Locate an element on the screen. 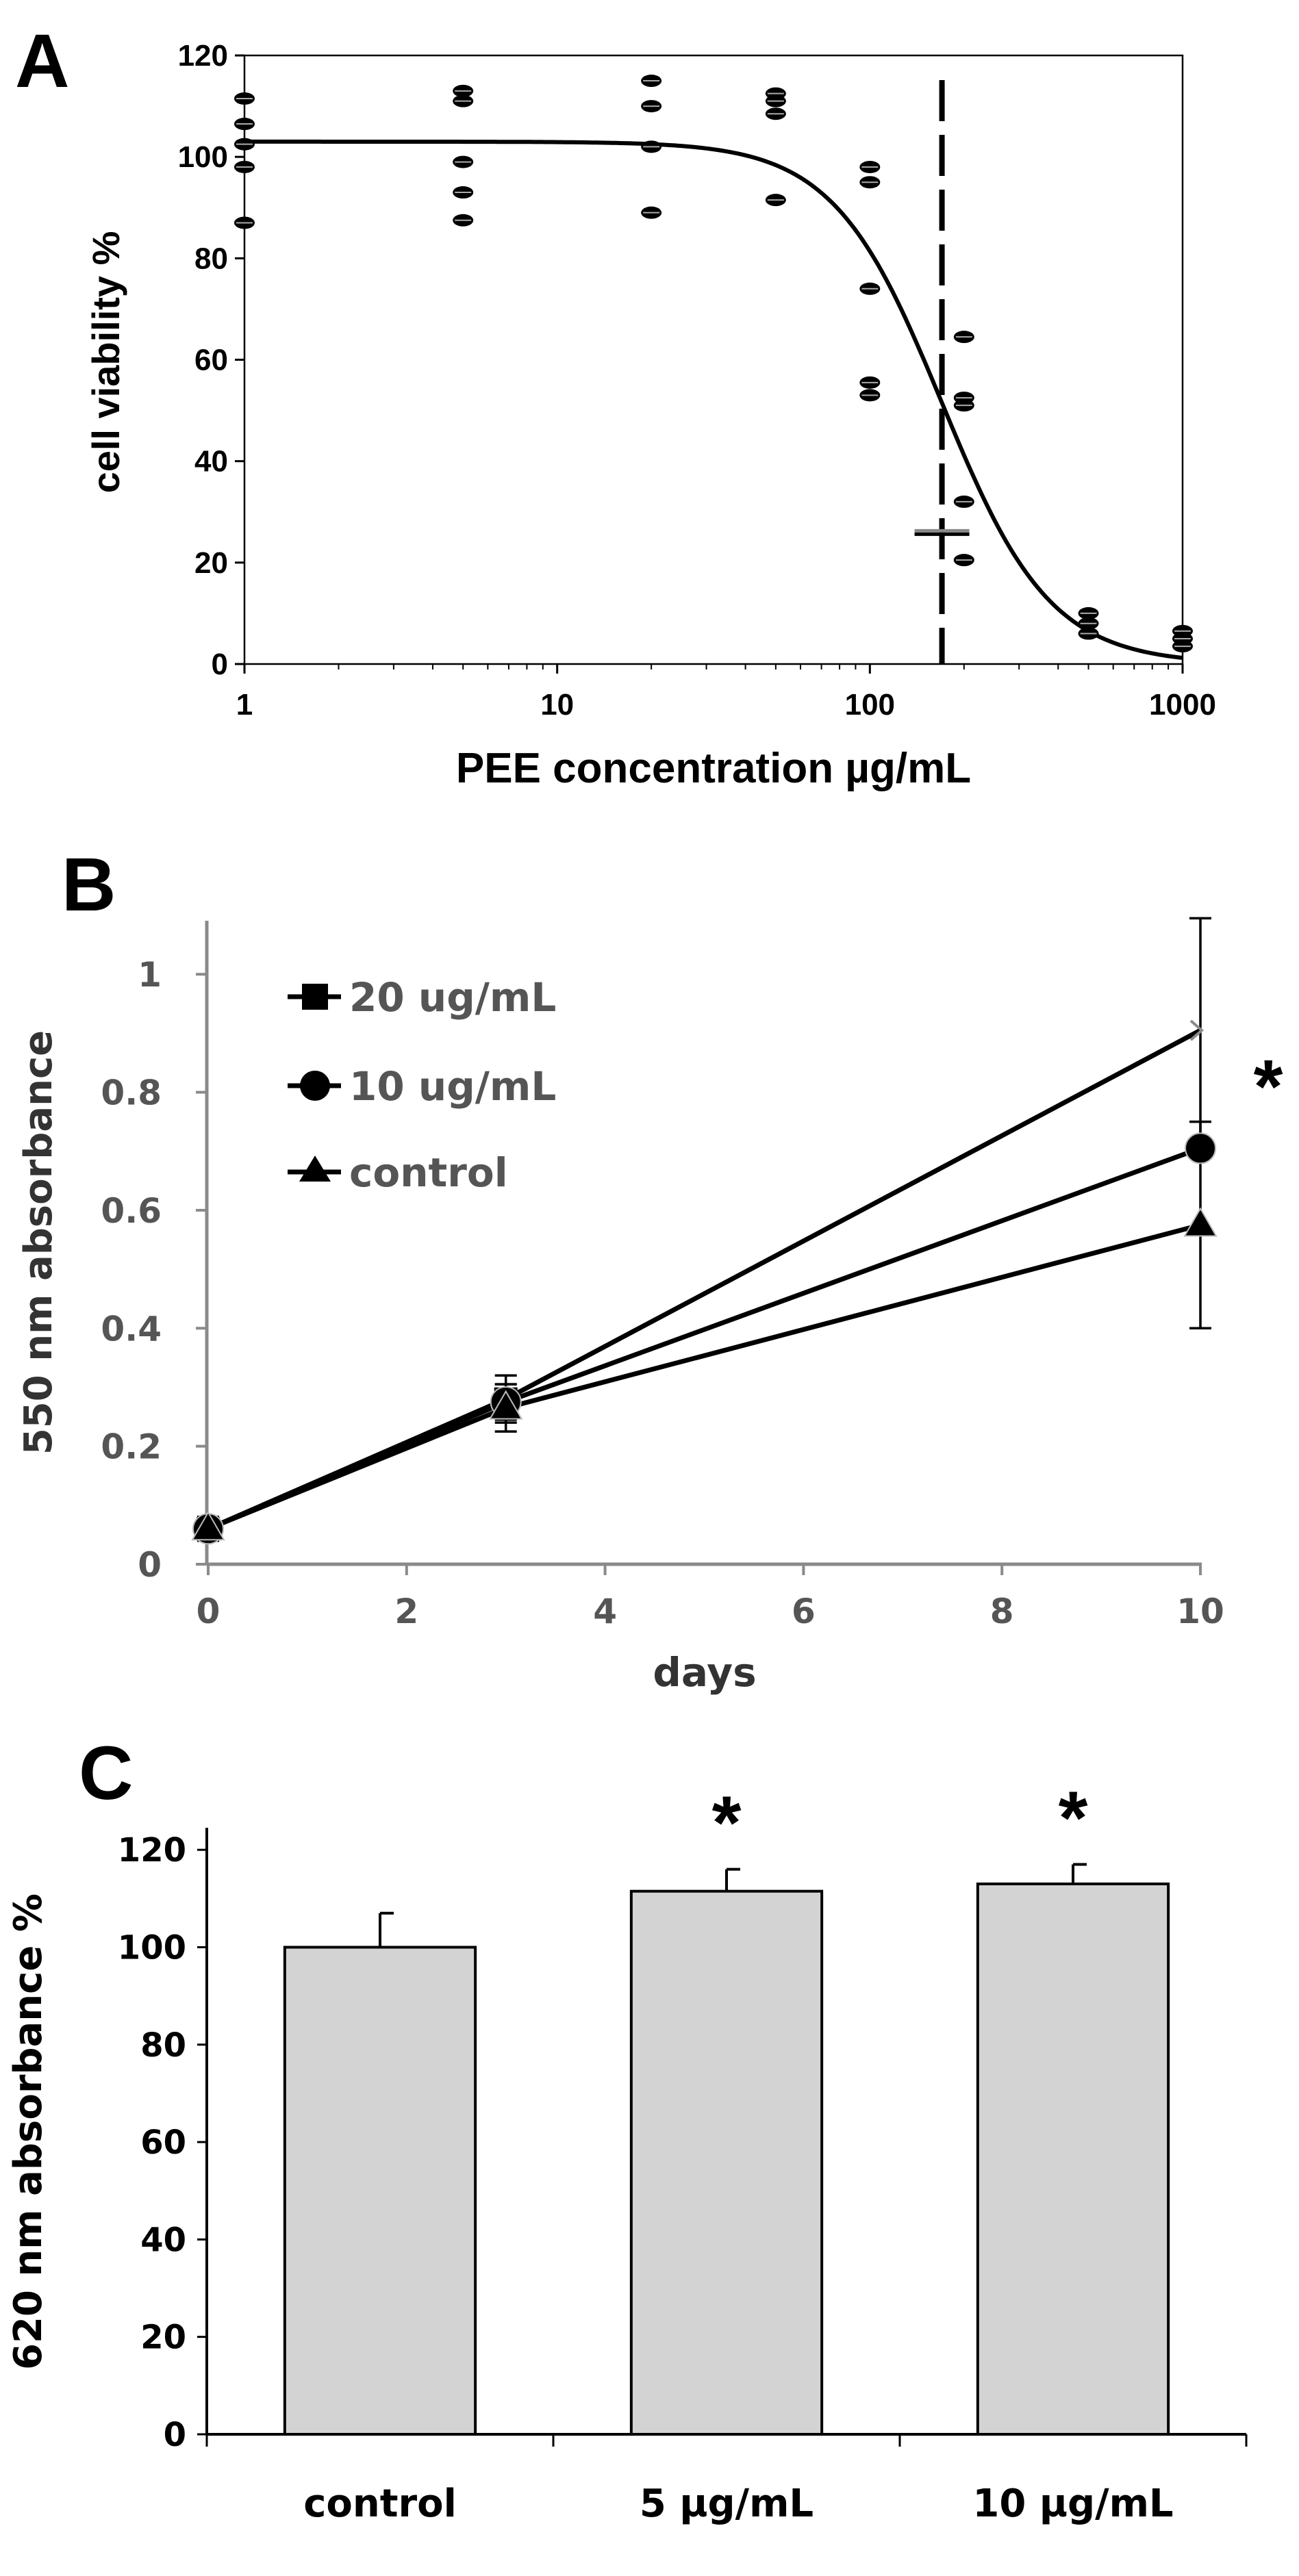 Image resolution: width=1299 pixels, height=2576 pixels. panel-a-fit-curve is located at coordinates (713, 400).